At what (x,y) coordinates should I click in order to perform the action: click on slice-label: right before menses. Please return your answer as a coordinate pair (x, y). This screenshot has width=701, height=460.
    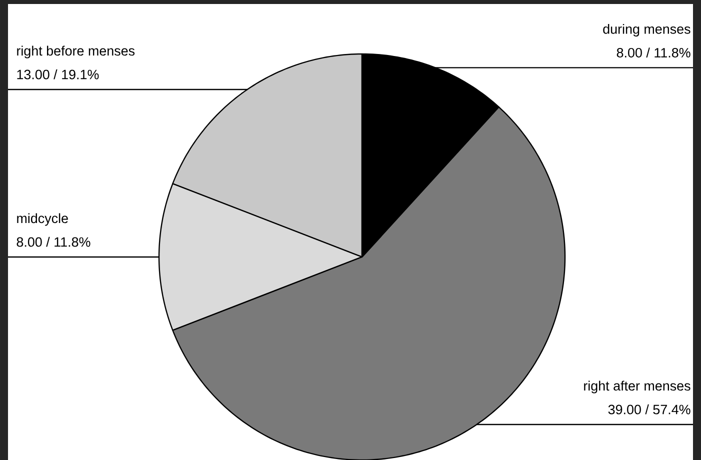
    Looking at the image, I should click on (76, 52).